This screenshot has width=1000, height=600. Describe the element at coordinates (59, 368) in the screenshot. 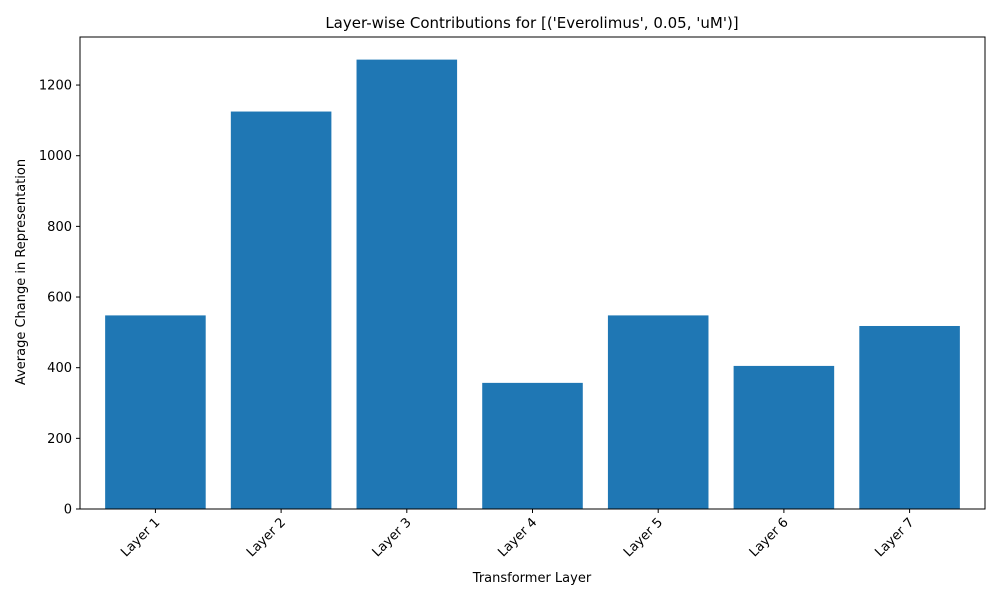

I see `y-tick-label: 400` at that location.